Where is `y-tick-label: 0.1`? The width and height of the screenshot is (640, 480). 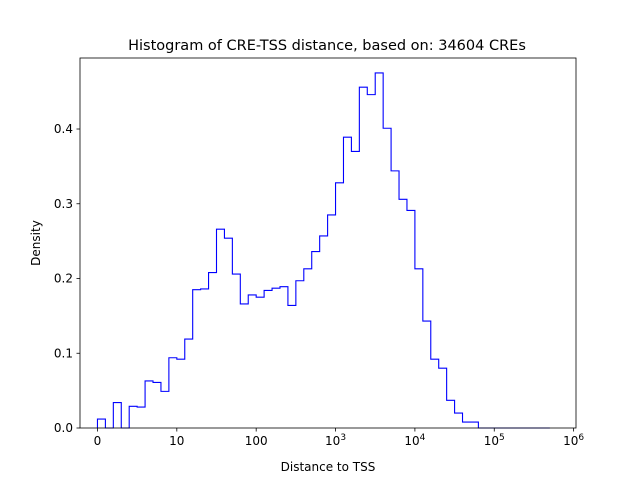
y-tick-label: 0.1 is located at coordinates (63, 353).